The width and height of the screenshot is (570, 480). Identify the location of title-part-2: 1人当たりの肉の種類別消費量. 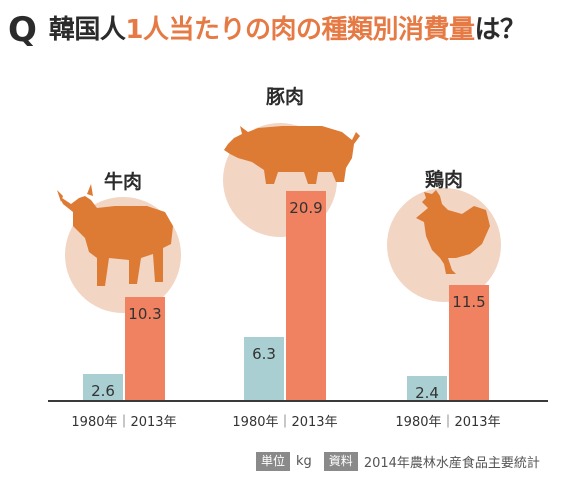
(300, 30).